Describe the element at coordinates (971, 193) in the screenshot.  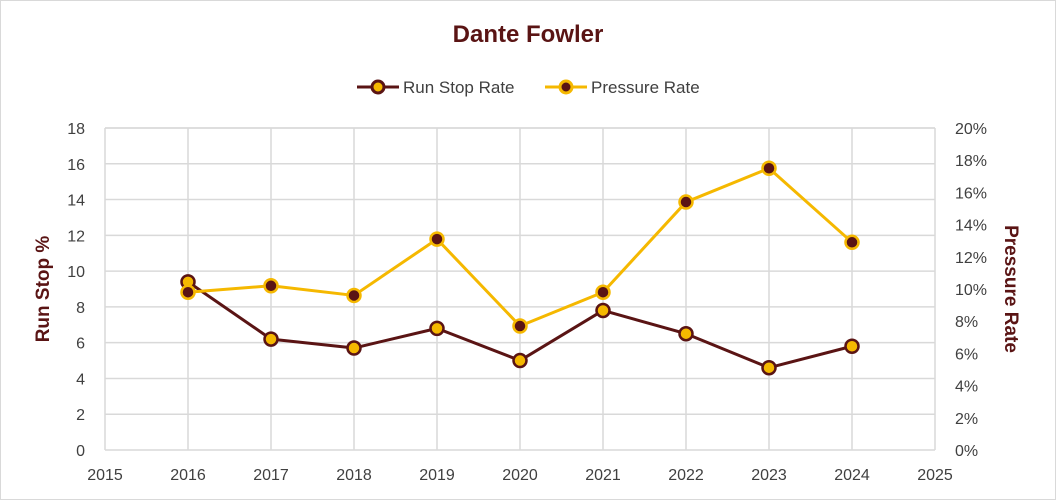
I see `y2-tick-label: 16%` at that location.